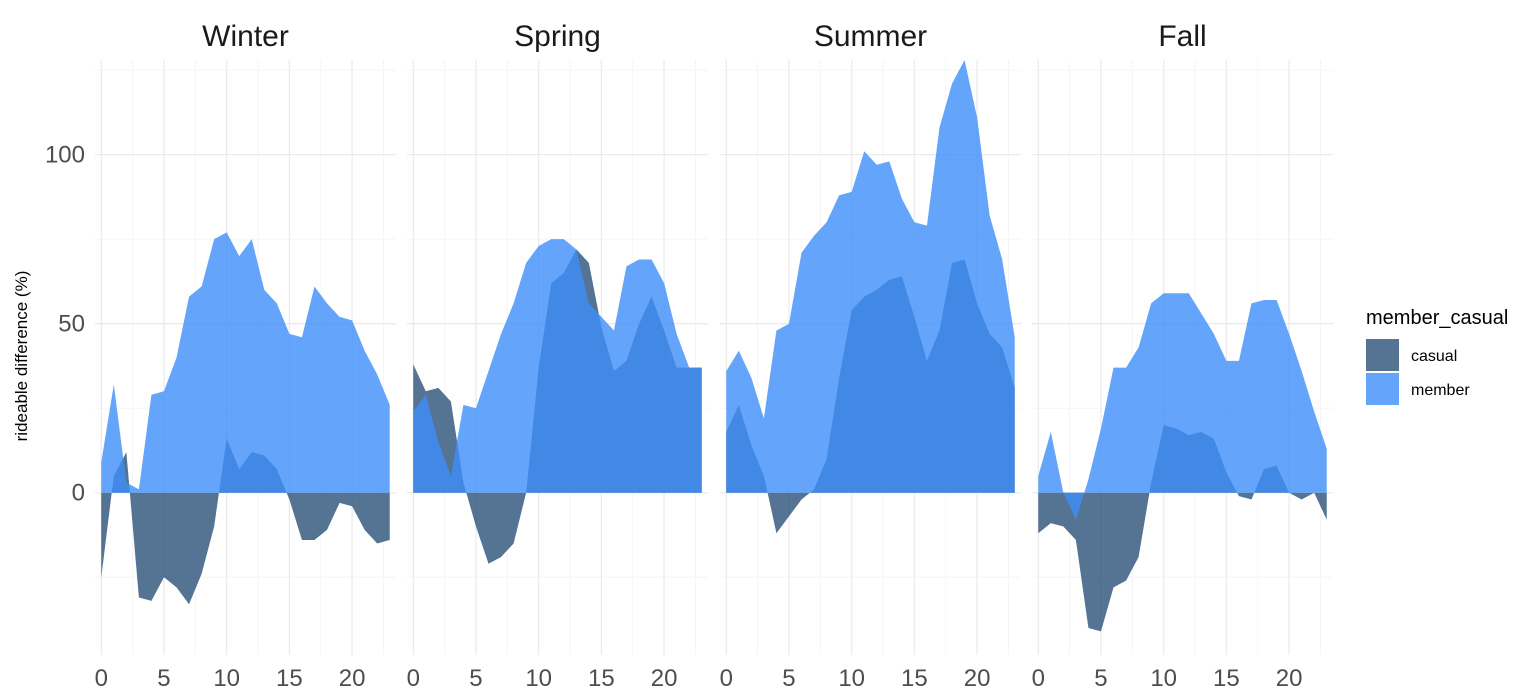 The height and width of the screenshot is (700, 1539). I want to click on facet-title: Summer, so click(870, 36).